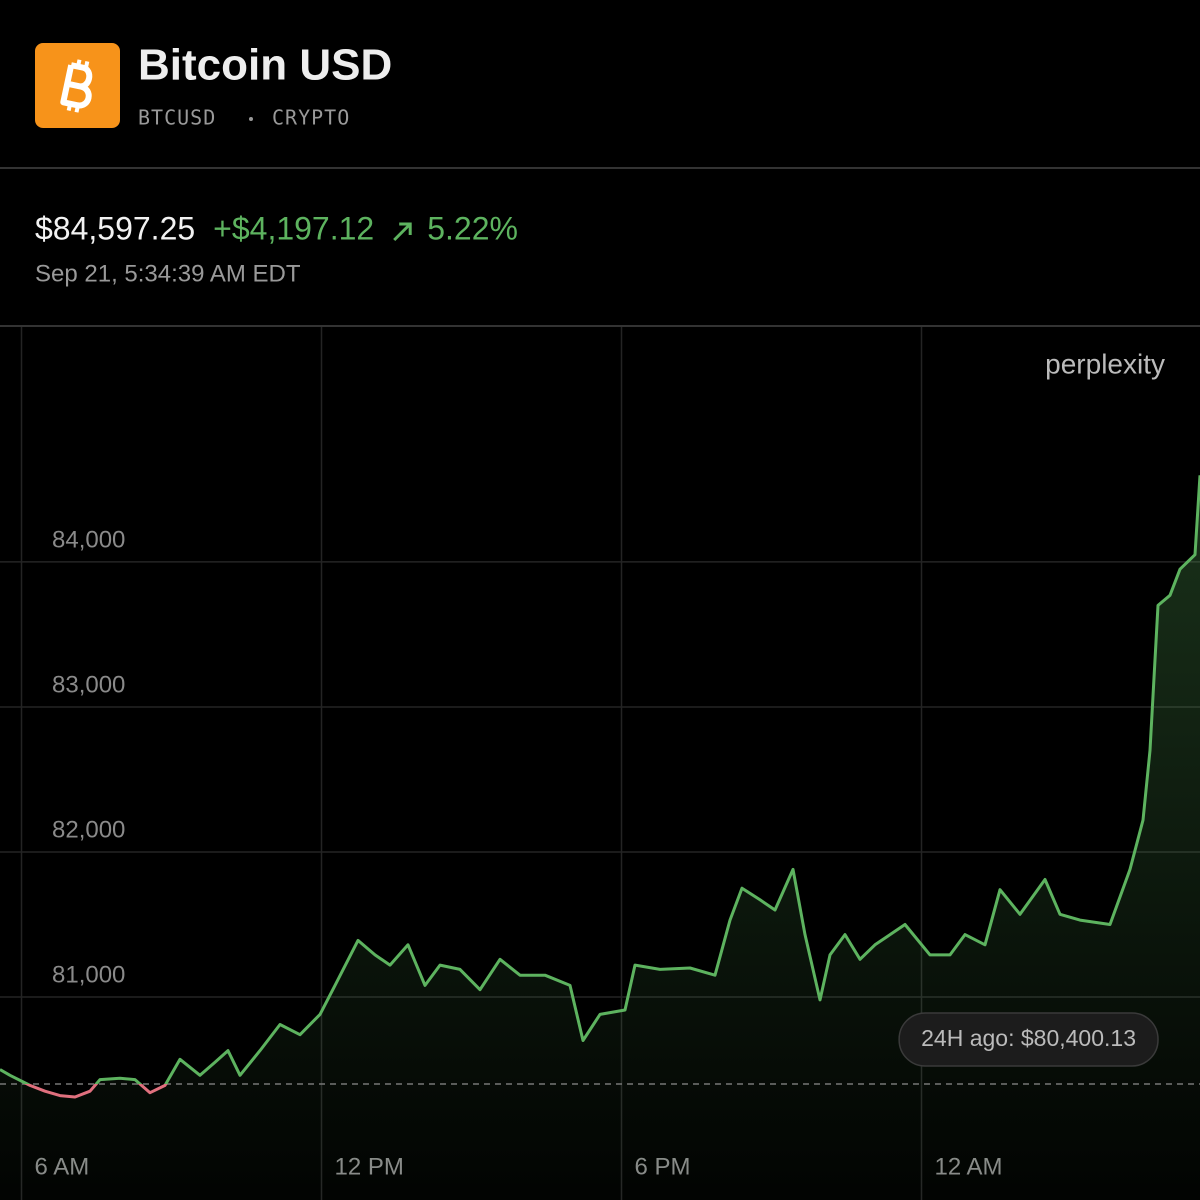 The width and height of the screenshot is (1200, 1200). Describe the element at coordinates (168, 273) in the screenshot. I see `timestamp: Sep 21, 5:34:39 AM EDT` at that location.